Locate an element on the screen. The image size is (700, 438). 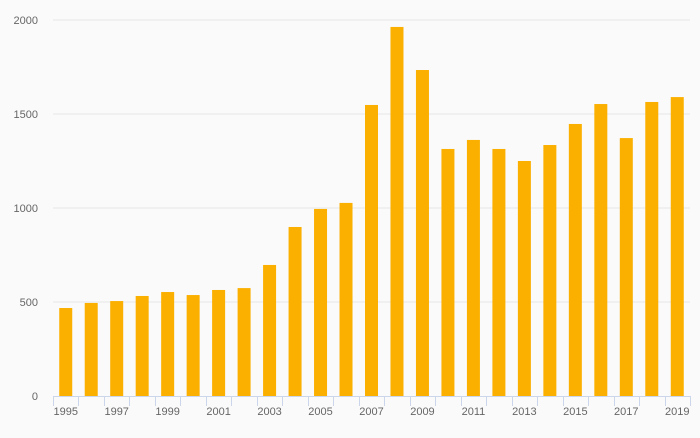
x-tick-label: 2017 is located at coordinates (626, 412).